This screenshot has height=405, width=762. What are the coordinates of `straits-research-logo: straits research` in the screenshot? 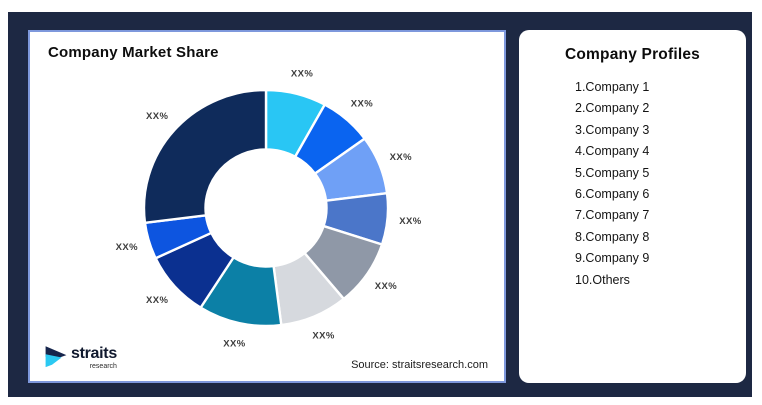 It's located at (80, 357).